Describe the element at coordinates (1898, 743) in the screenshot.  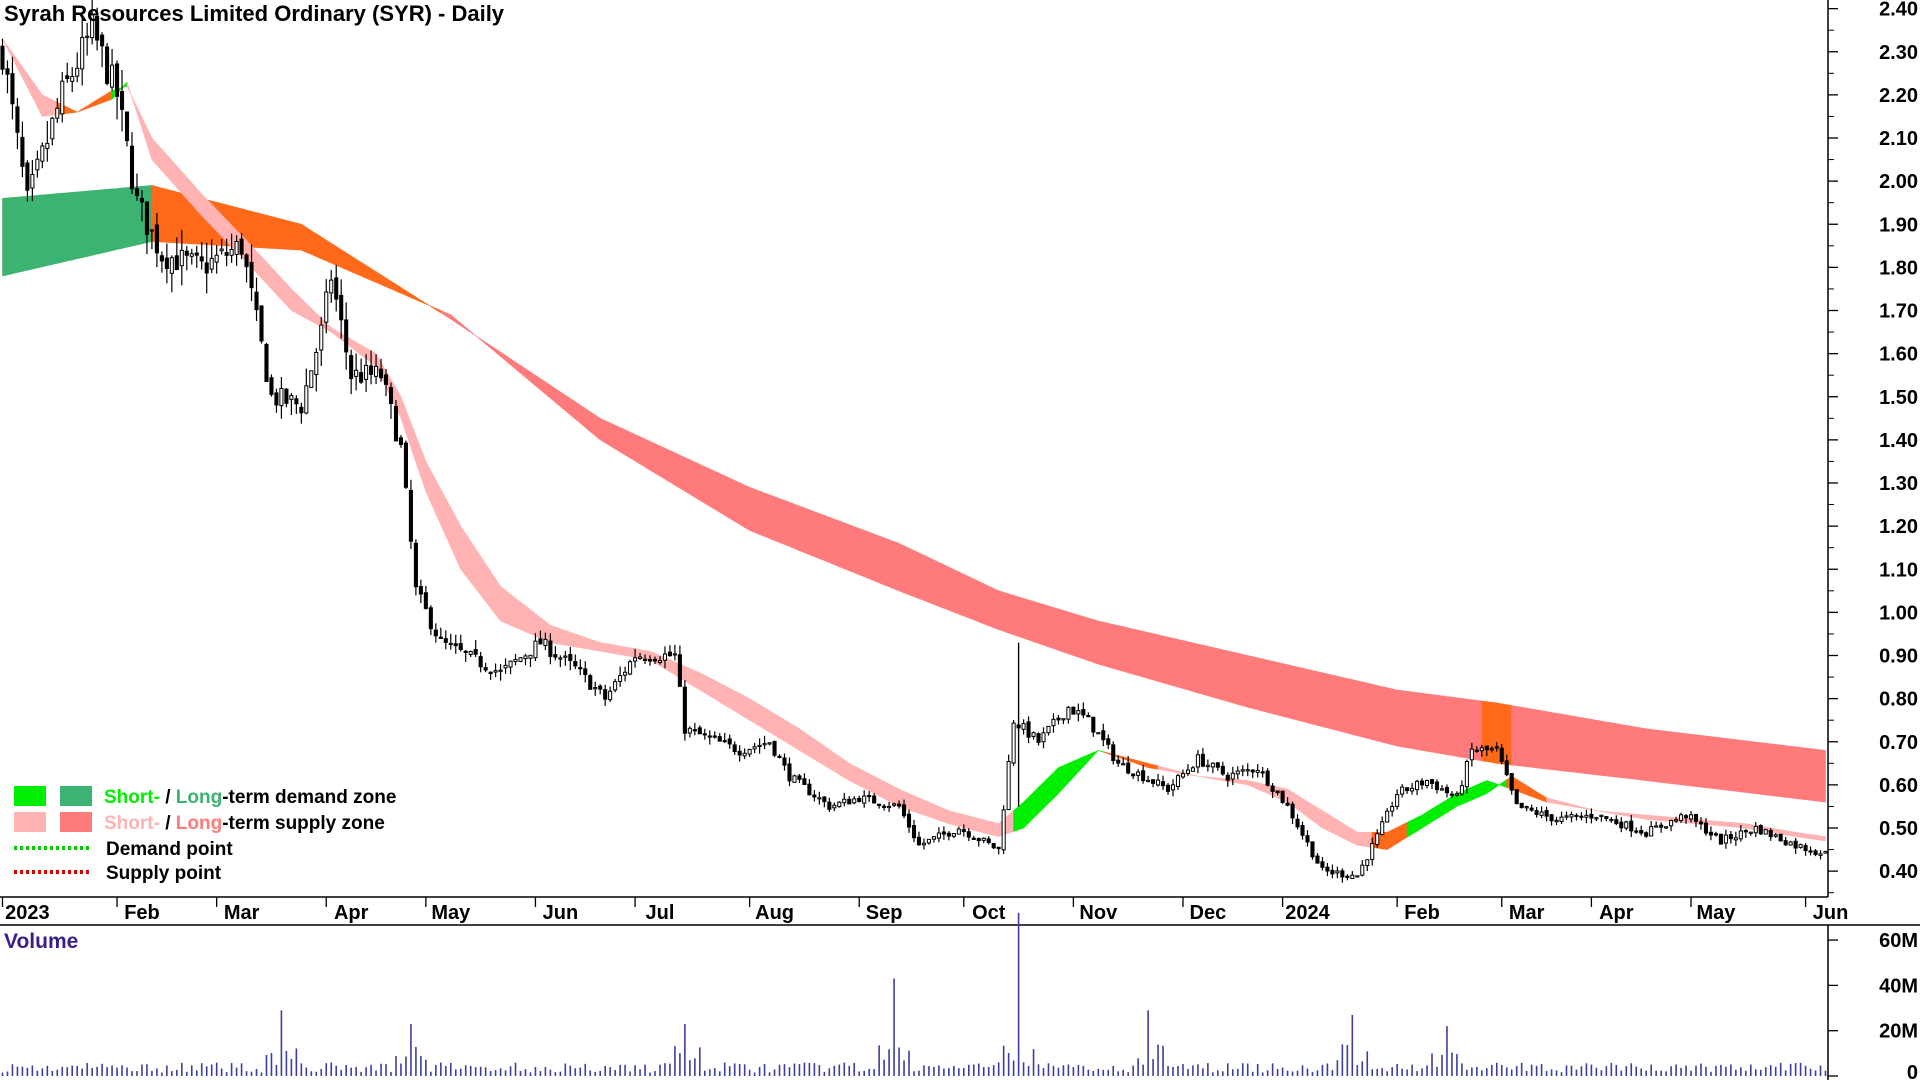
I see `price-tick-label: 0.70` at that location.